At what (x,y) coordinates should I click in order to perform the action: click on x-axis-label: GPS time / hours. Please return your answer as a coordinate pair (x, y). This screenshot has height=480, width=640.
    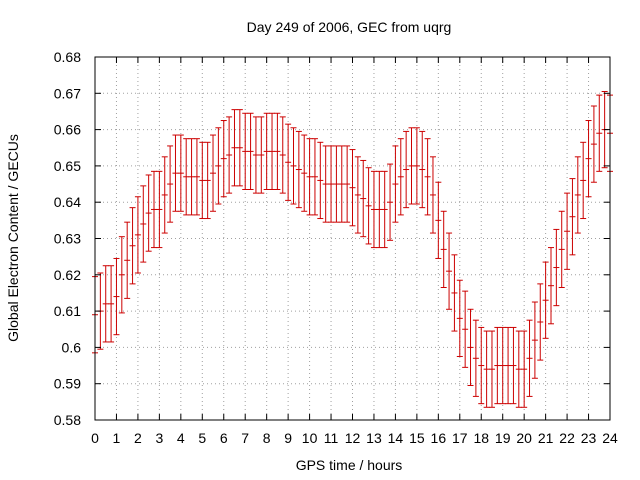
    Looking at the image, I should click on (349, 465).